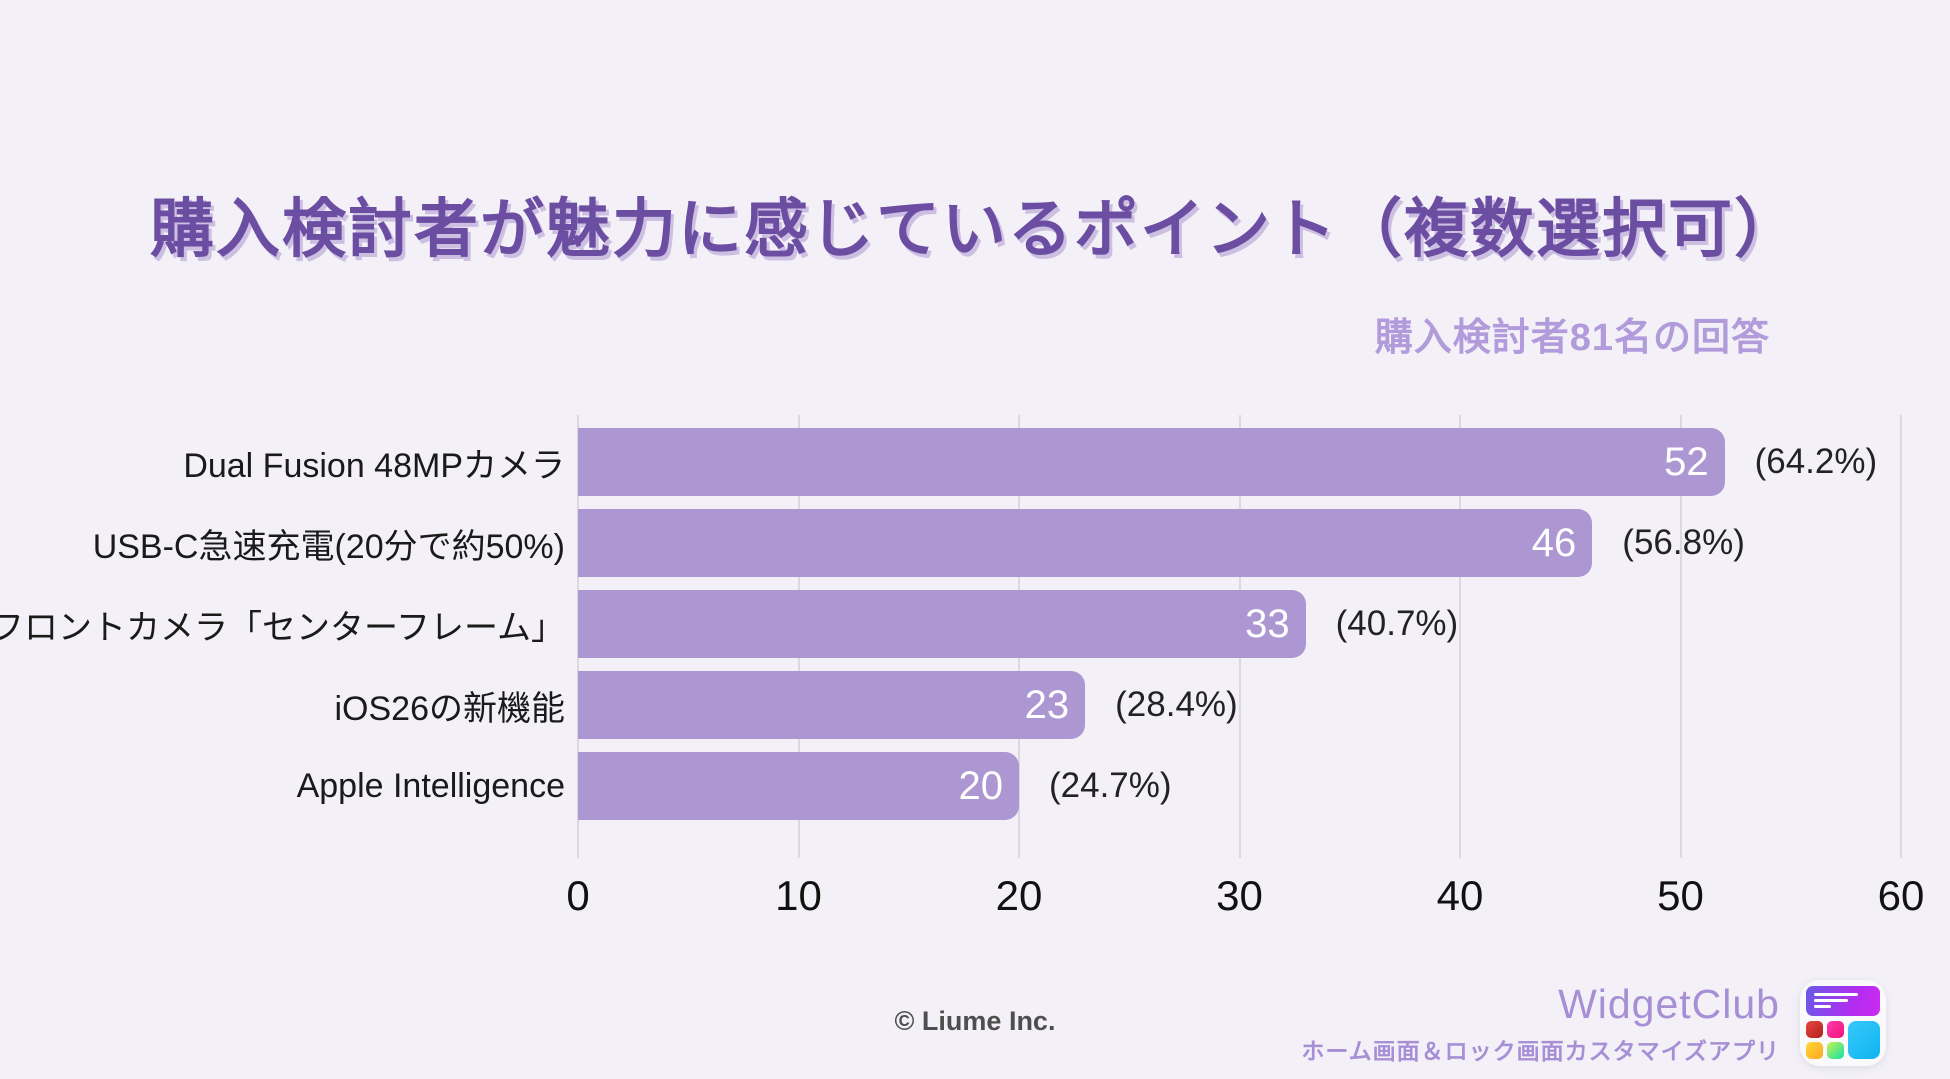  I want to click on category-label: iOS26の新機能, so click(450, 708).